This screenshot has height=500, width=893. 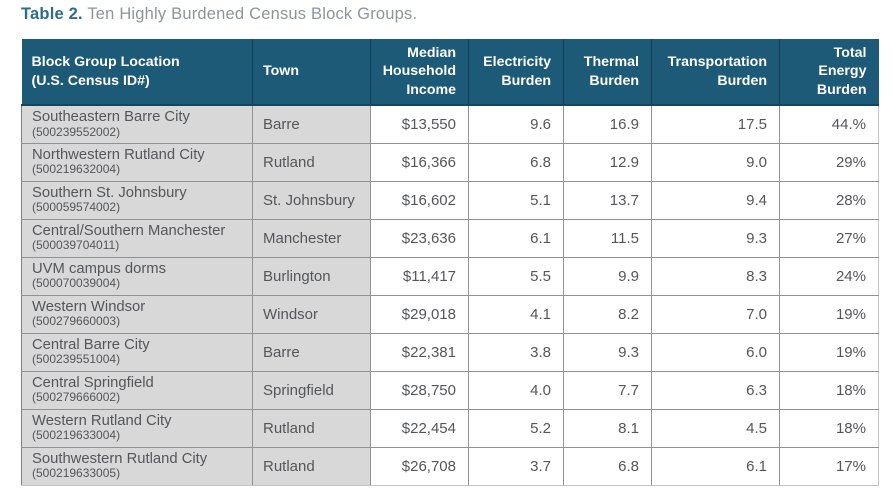 I want to click on census-id: (500070039004), so click(x=76, y=283).